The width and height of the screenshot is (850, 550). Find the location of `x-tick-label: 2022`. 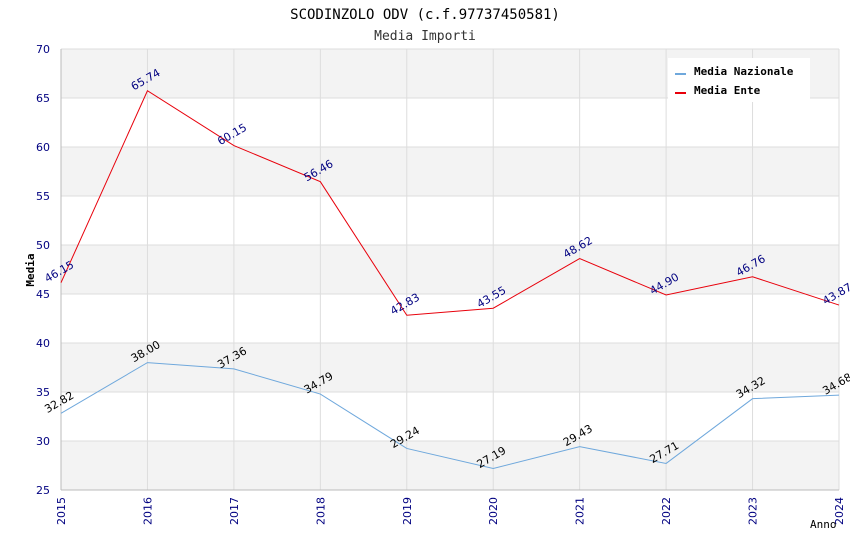

x-tick-label: 2022 is located at coordinates (666, 511).